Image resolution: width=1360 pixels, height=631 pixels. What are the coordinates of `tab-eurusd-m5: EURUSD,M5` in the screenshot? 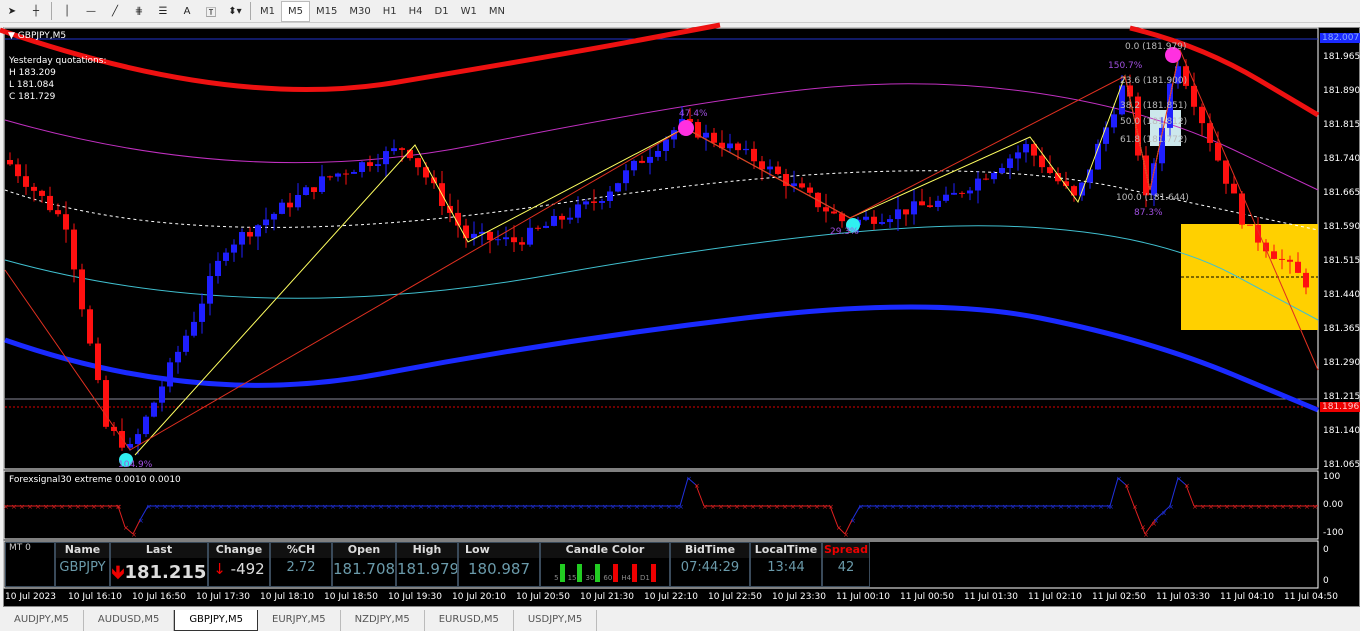 It's located at (469, 620).